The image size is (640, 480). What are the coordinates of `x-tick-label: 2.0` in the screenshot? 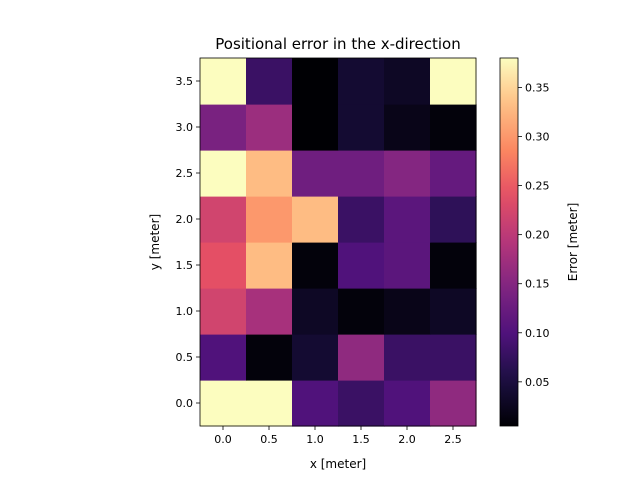 It's located at (407, 439).